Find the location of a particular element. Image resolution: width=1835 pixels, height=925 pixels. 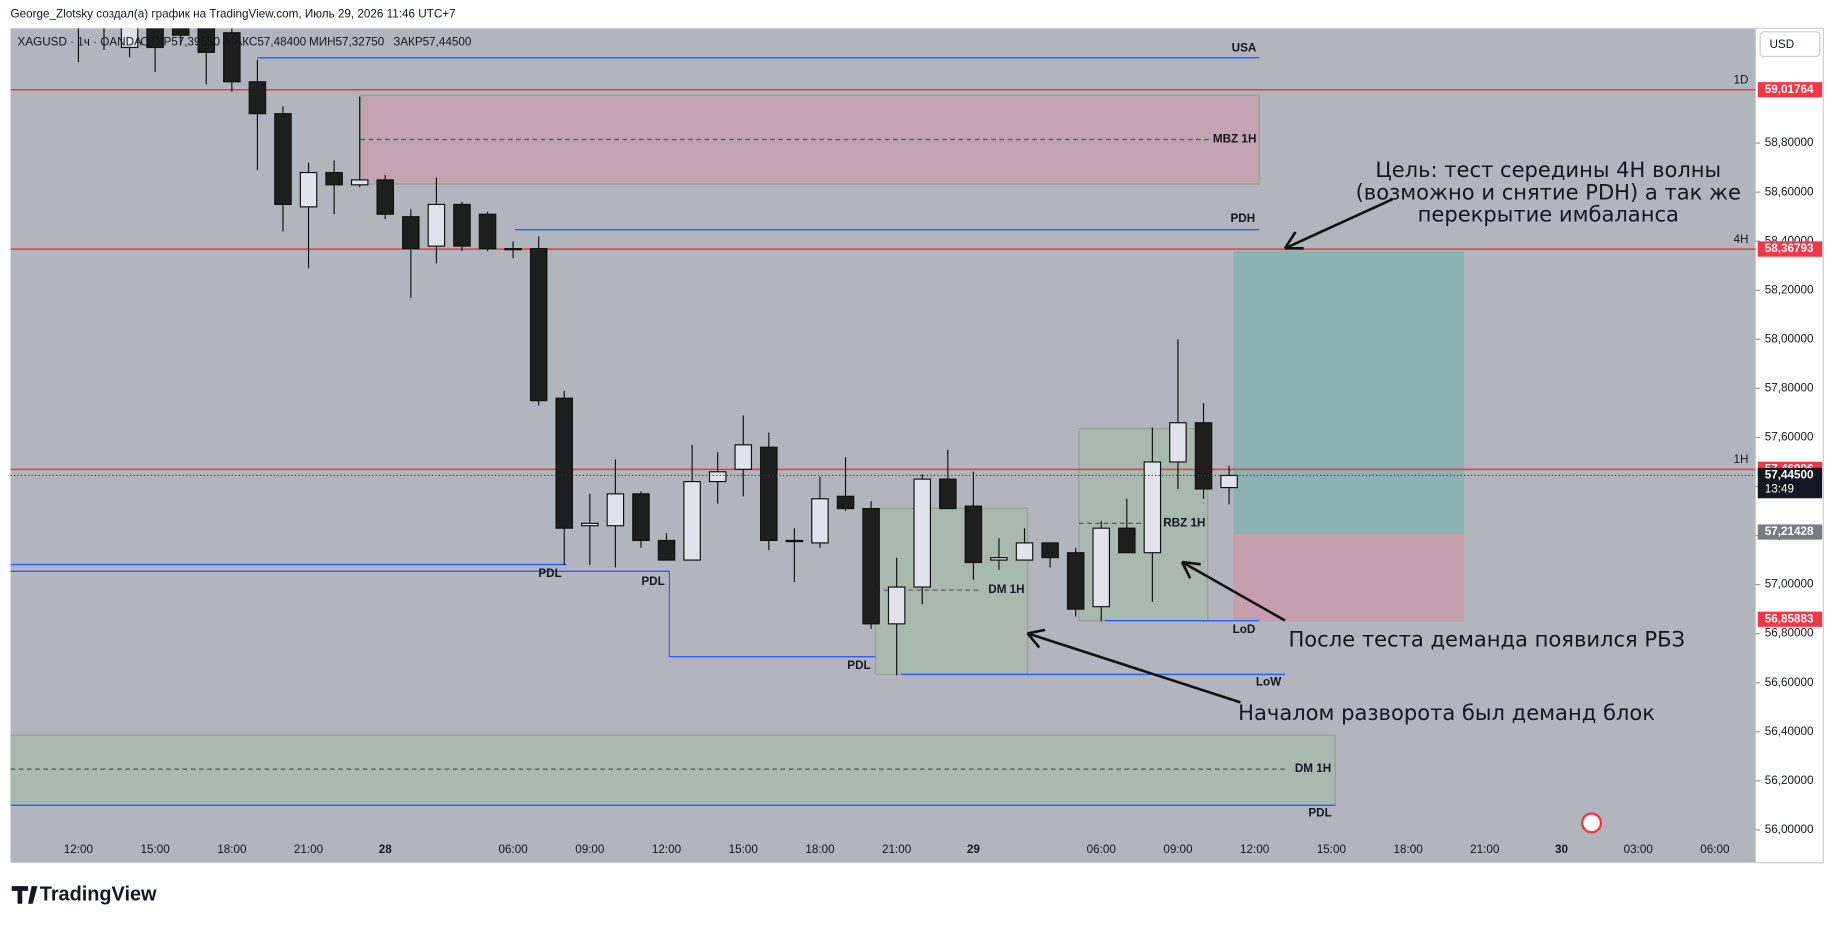

symbol: XAGUSD · 1ч · OANDA is located at coordinates (80, 41).